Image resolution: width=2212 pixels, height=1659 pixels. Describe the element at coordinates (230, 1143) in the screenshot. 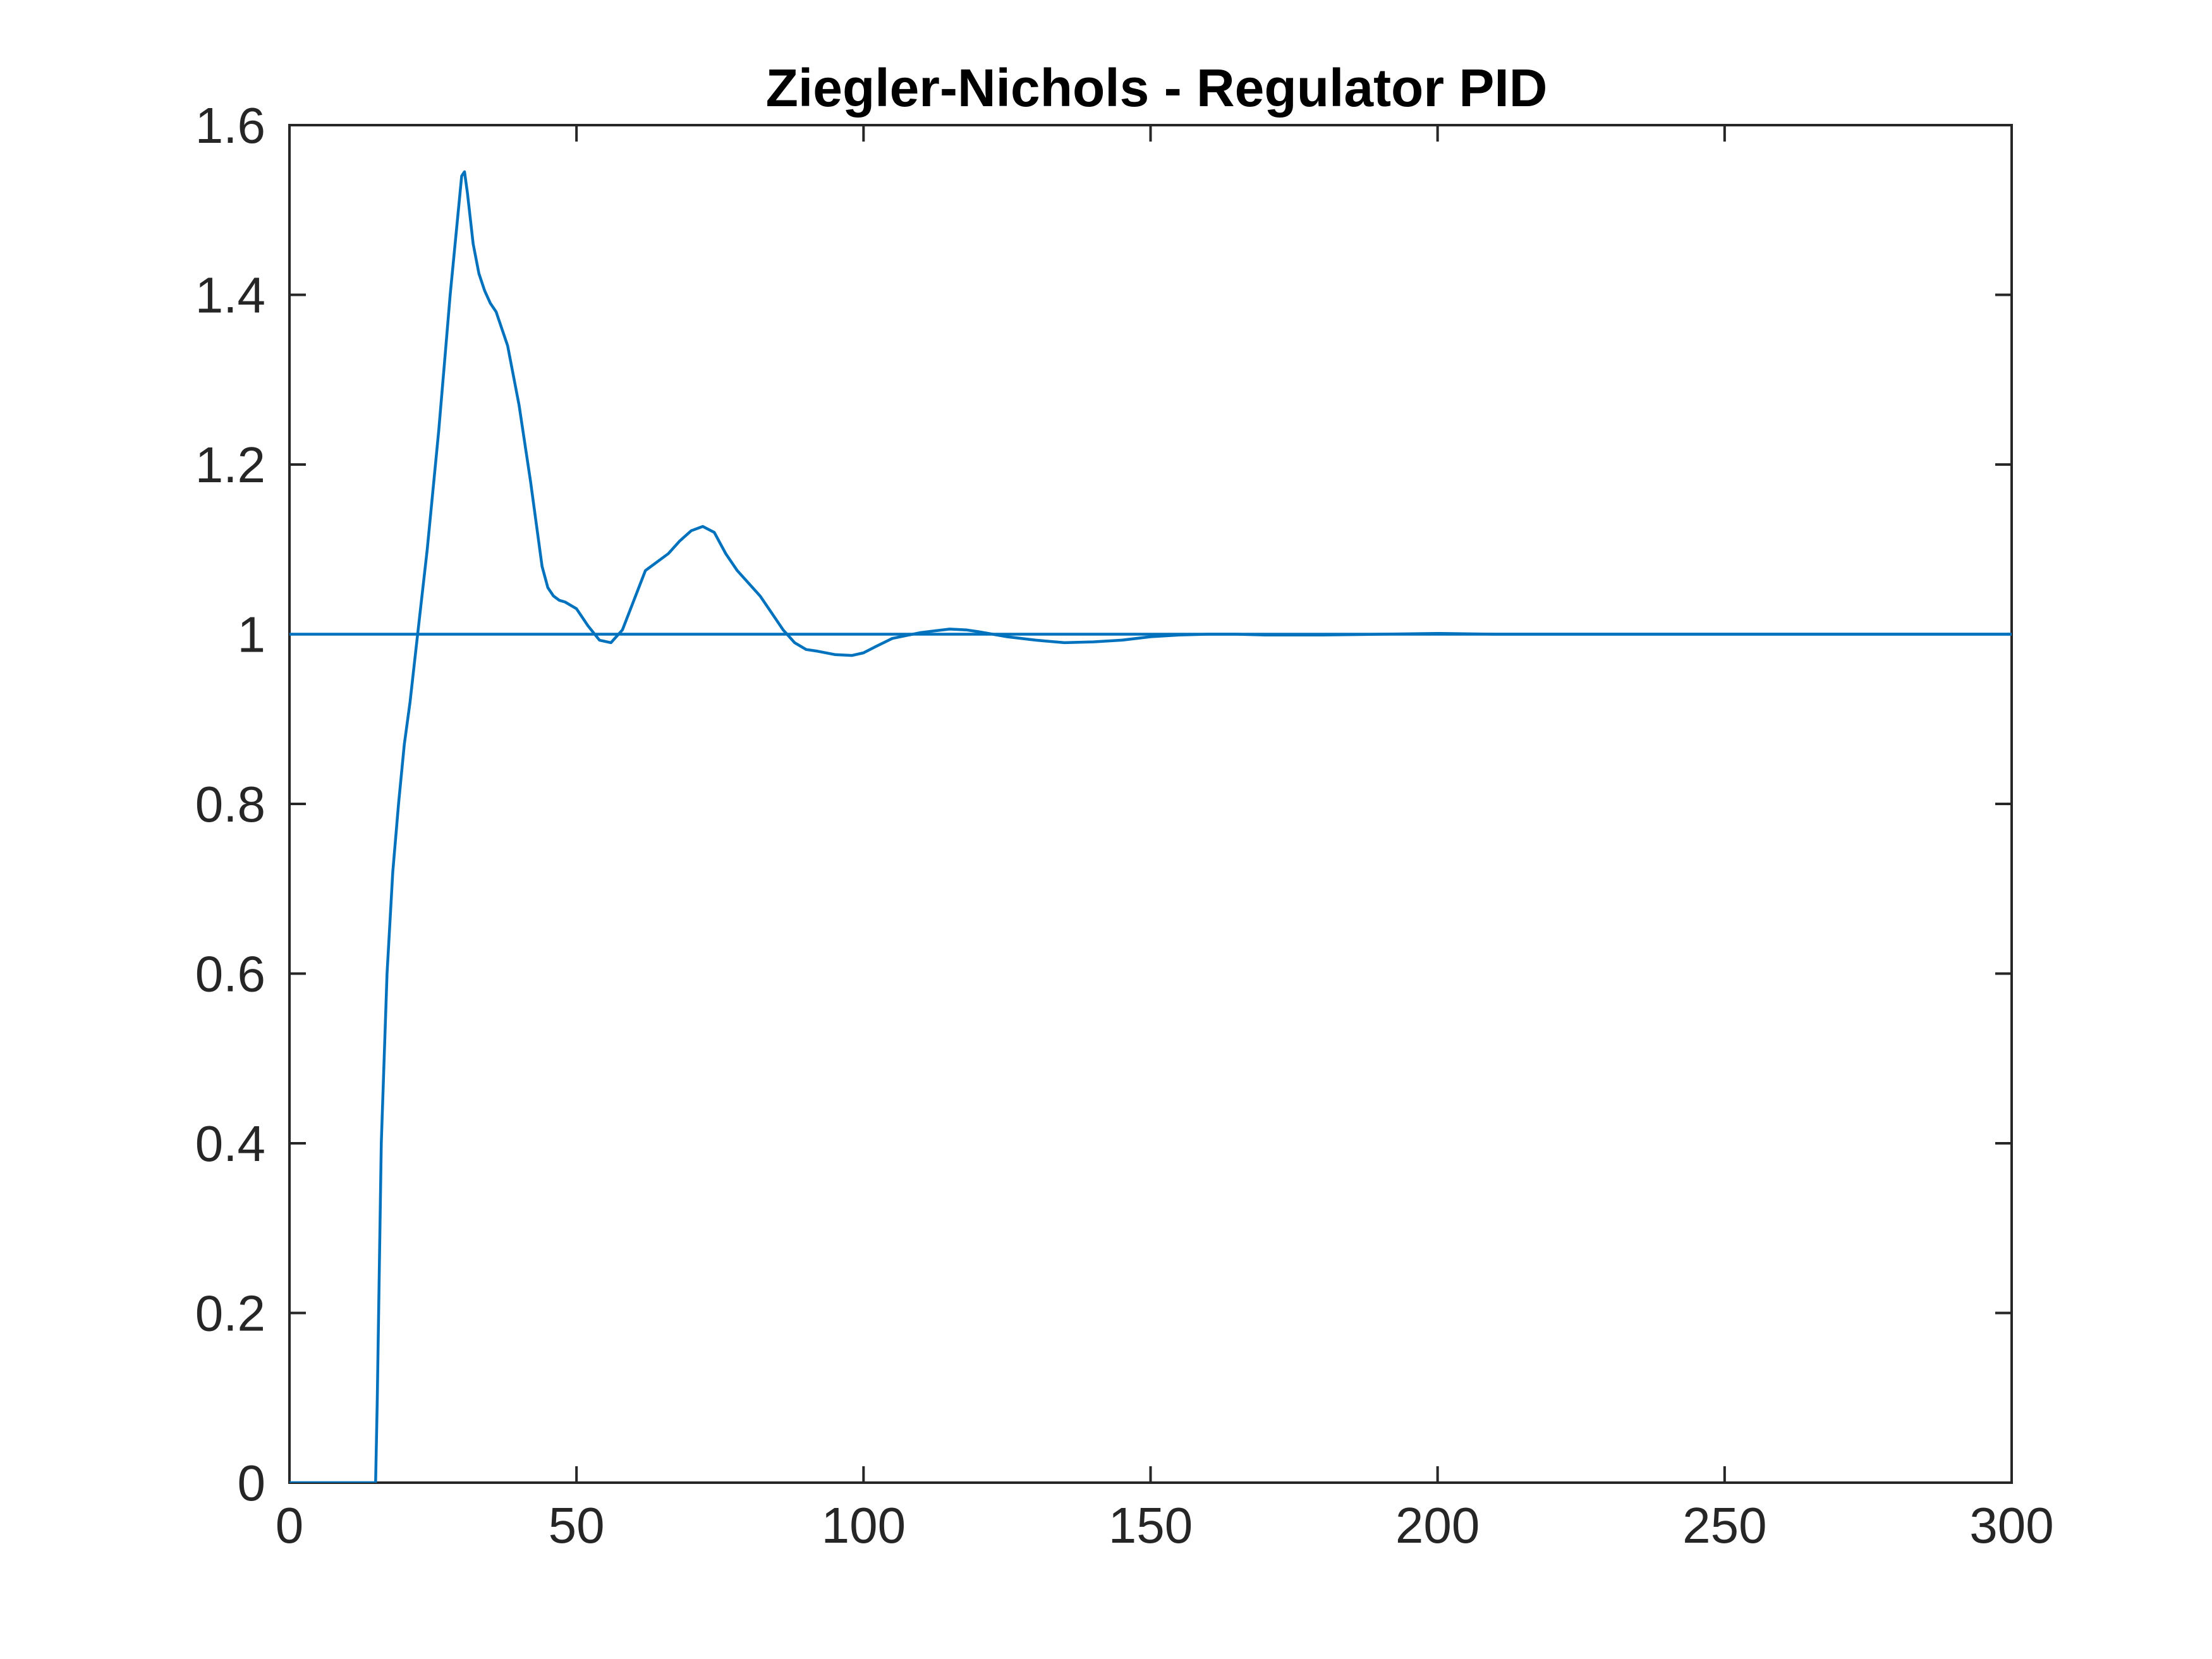

I see `y-tick-label: 0.4` at that location.